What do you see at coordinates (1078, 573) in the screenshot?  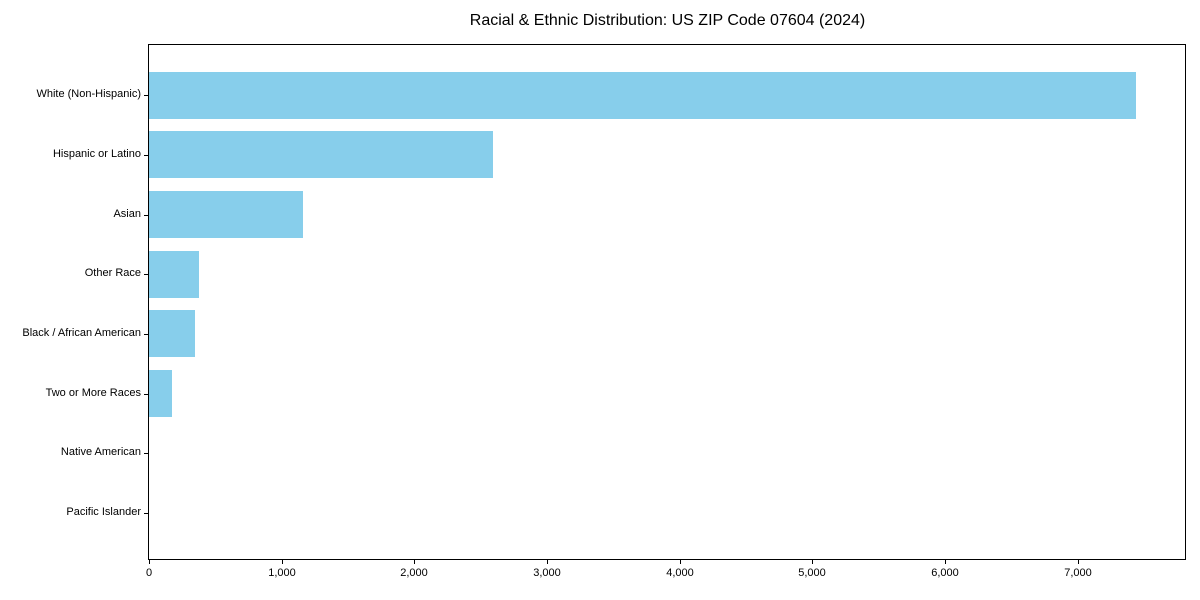 I see `x-tick-label: 7,000` at bounding box center [1078, 573].